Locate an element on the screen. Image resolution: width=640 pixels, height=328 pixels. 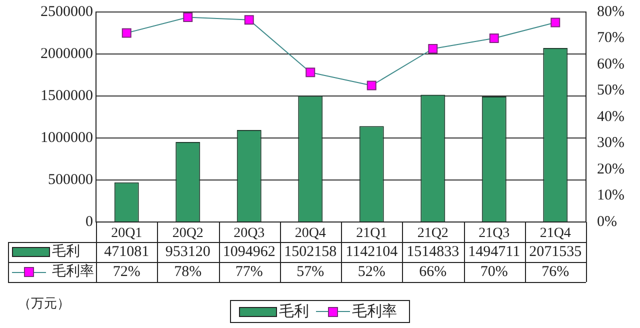
y-tick-label: 2500000 is located at coordinates (66, 12).